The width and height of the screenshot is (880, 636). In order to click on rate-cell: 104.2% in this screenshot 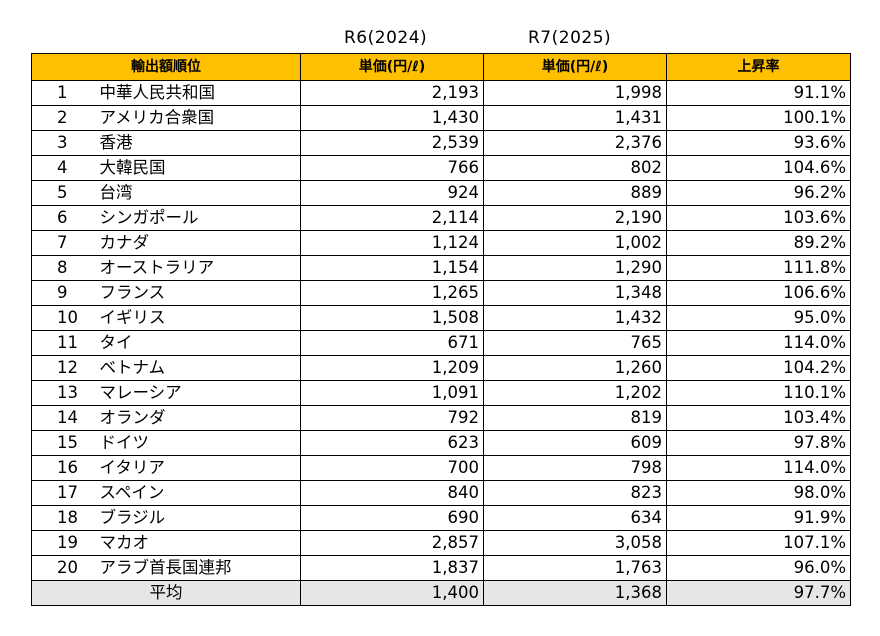, I will do `click(758, 368)`.